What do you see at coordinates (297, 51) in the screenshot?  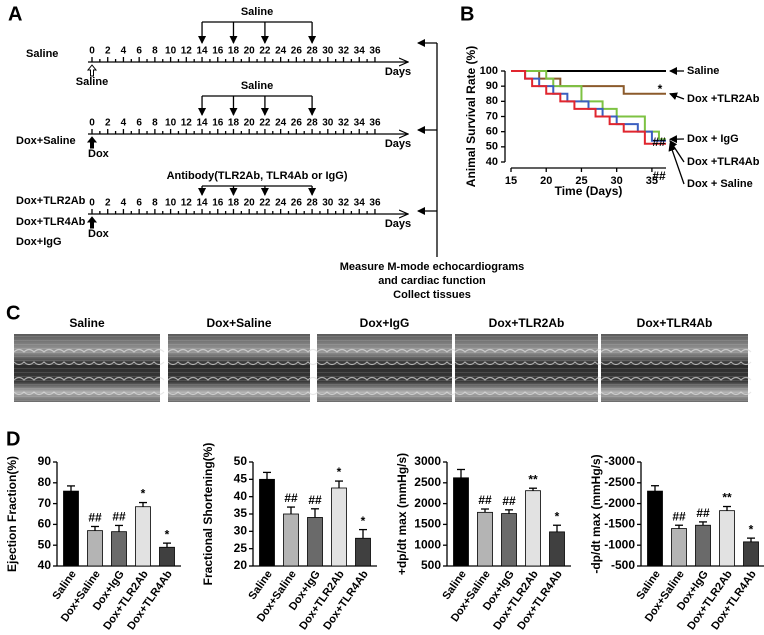 I see `timeline-tick-label: 26` at bounding box center [297, 51].